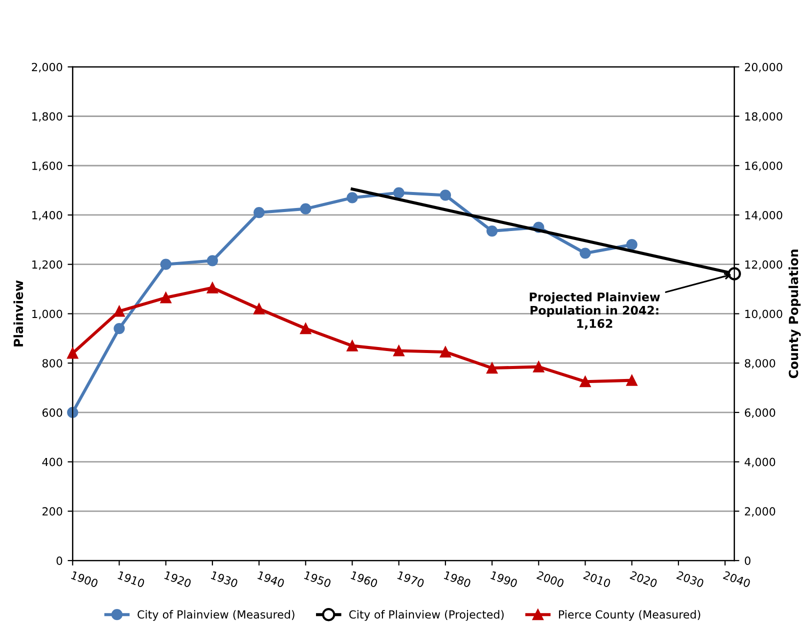 The height and width of the screenshot is (637, 807). I want to click on y-tick-label: 600, so click(52, 412).